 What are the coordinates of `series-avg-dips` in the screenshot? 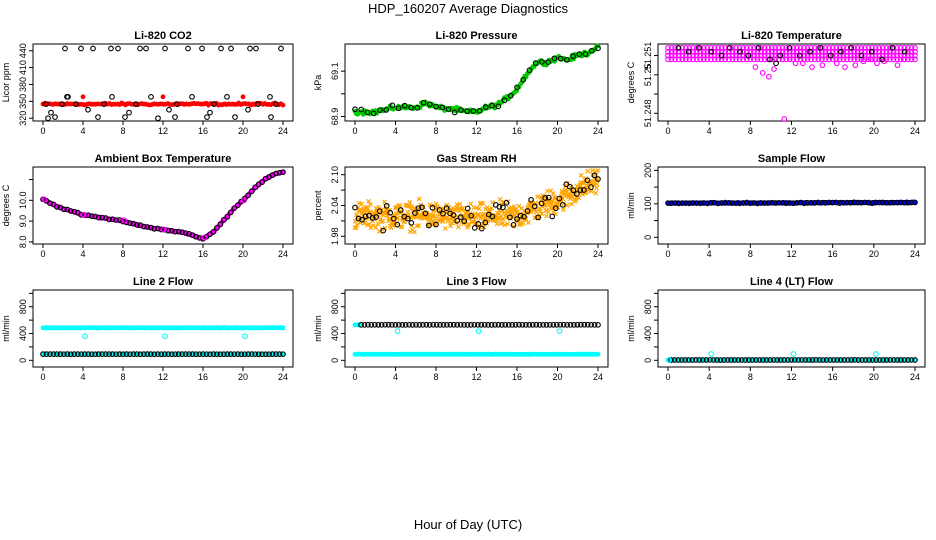 It's located at (478, 331).